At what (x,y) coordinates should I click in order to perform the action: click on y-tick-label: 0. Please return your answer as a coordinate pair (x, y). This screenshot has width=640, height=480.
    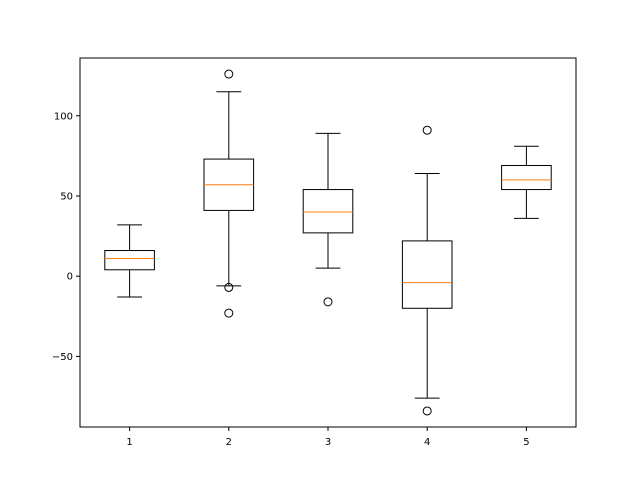
    Looking at the image, I should click on (70, 277).